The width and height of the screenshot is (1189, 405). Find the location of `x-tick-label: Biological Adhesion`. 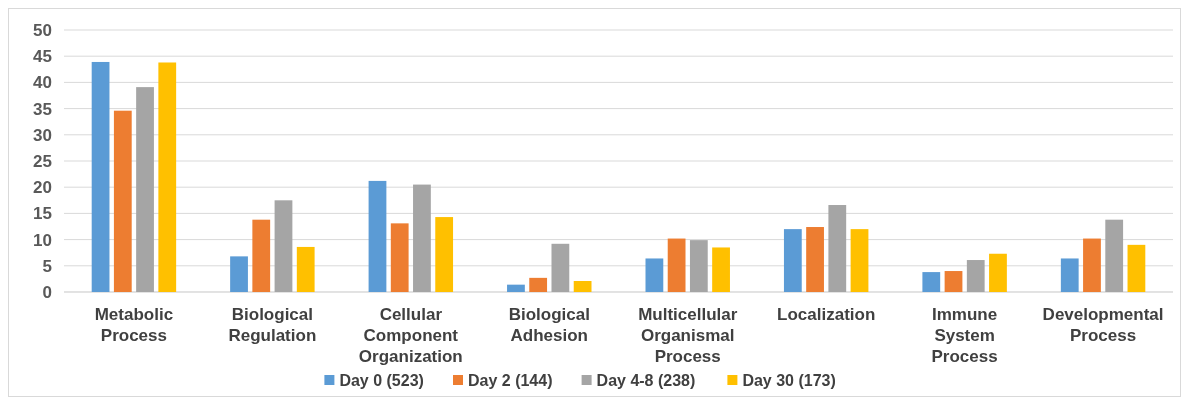

x-tick-label: Biological Adhesion is located at coordinates (549, 325).